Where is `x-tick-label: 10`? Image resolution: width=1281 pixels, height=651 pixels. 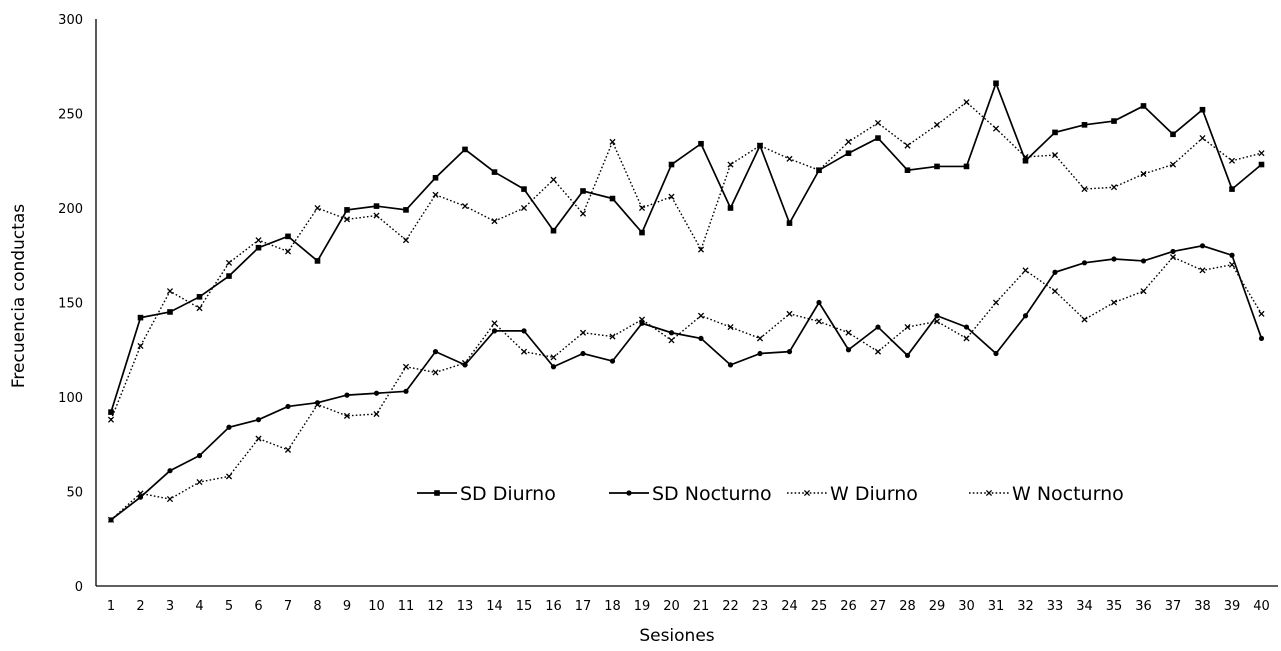 x-tick-label: 10 is located at coordinates (376, 606).